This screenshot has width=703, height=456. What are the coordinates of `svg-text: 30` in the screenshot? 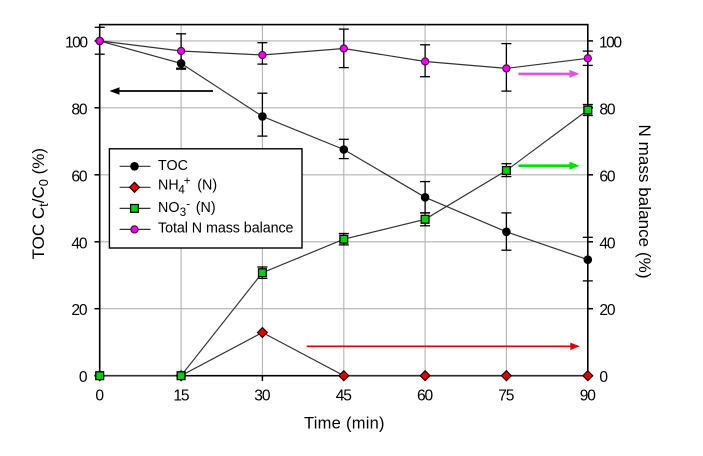 It's located at (262, 396).